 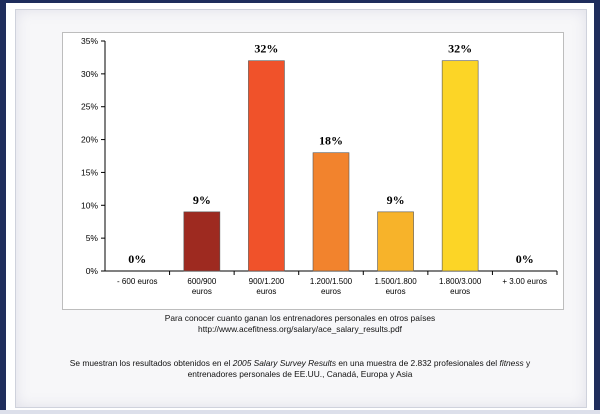 I want to click on y-tick-label: 30%, so click(x=89, y=74).